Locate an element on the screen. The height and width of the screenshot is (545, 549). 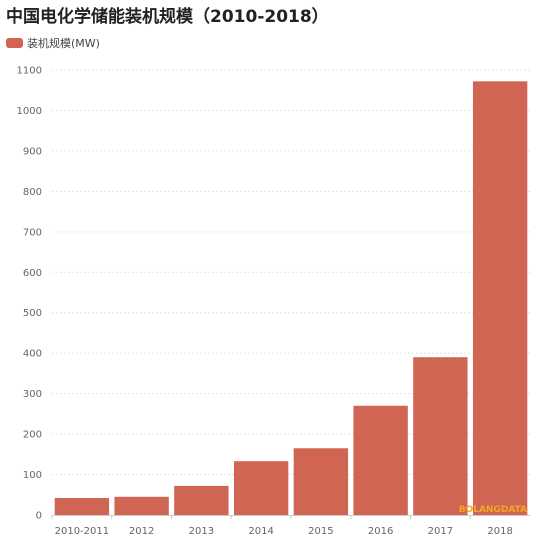
x-tick-label: 2012 is located at coordinates (141, 531).